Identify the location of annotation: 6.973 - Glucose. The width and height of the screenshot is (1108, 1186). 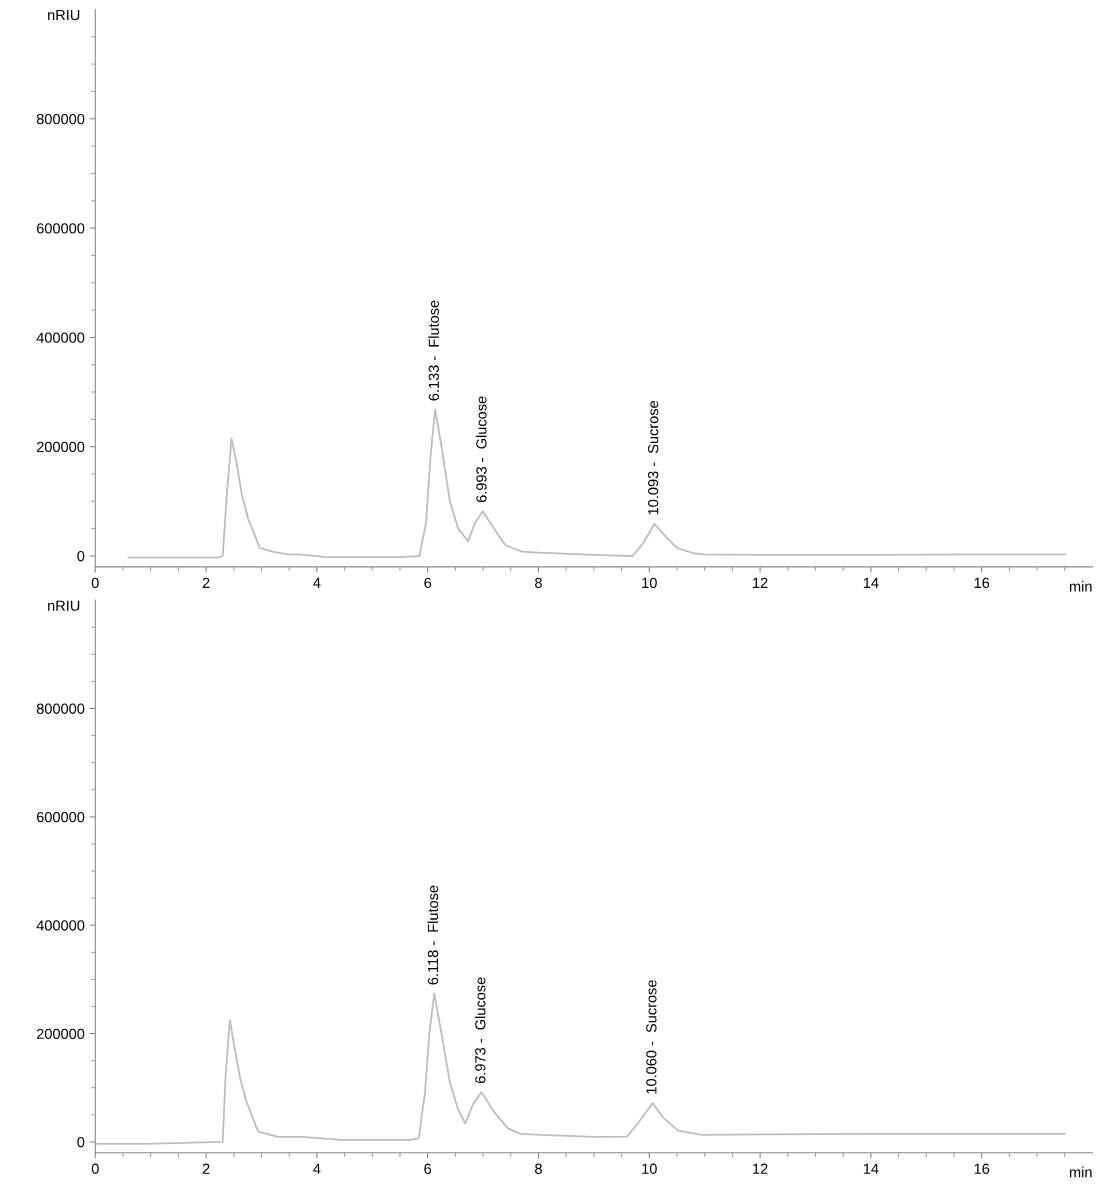
(480, 1030).